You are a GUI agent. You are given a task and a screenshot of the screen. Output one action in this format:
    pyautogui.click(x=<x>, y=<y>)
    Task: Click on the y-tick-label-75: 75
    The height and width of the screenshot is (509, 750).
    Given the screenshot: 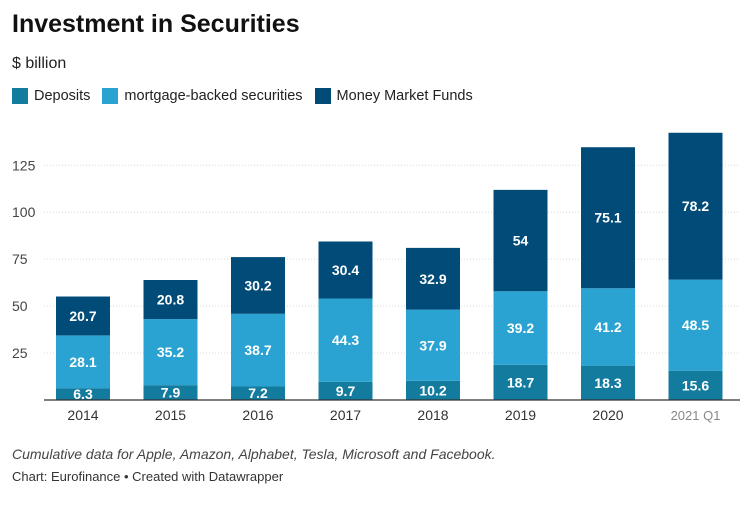 What is the action you would take?
    pyautogui.click(x=20, y=259)
    